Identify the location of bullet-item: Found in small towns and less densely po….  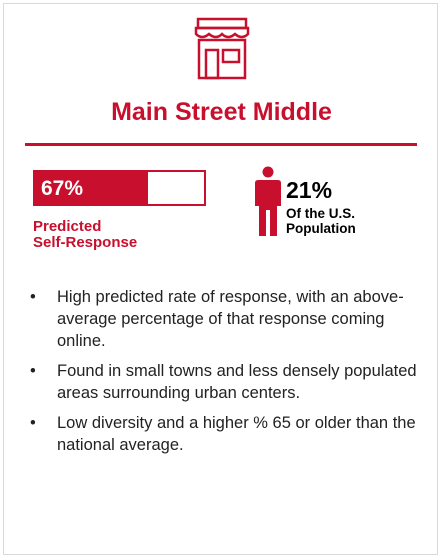
(230, 382).